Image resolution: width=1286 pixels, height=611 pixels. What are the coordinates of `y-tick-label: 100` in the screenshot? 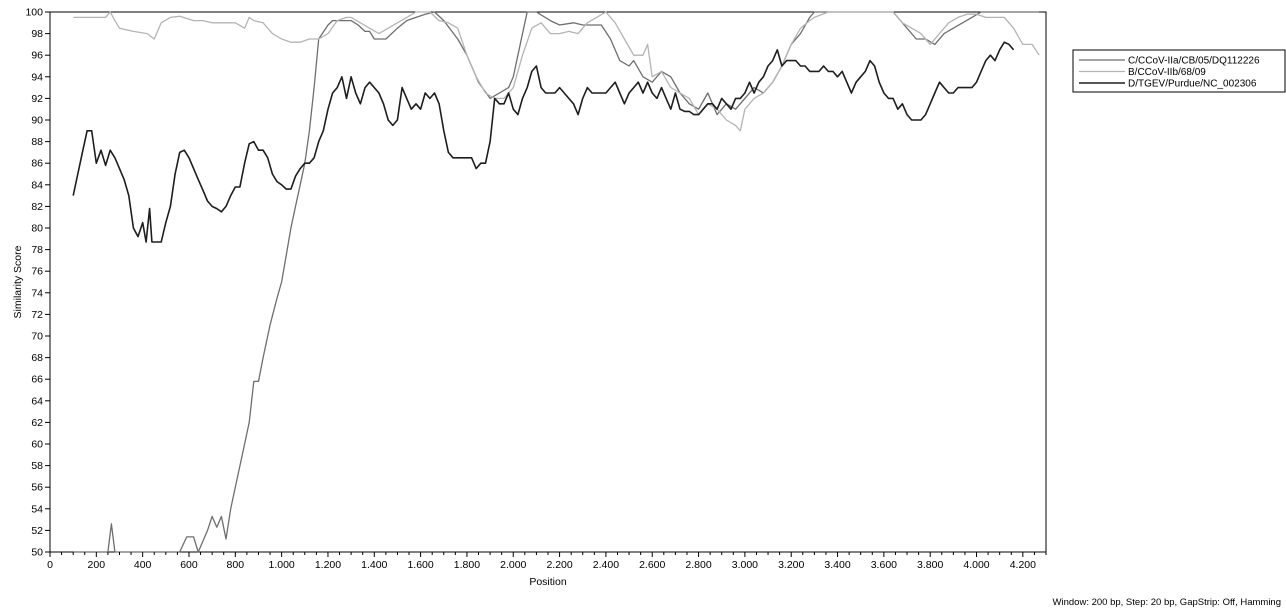 It's located at (34, 13).